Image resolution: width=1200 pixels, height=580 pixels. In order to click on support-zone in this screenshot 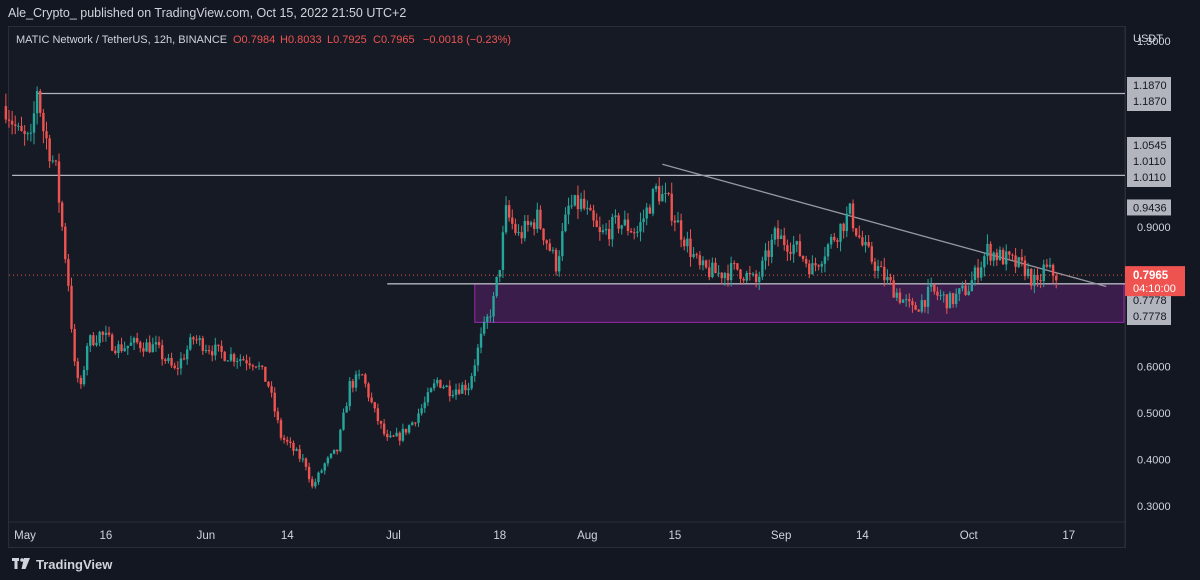, I will do `click(799, 303)`.